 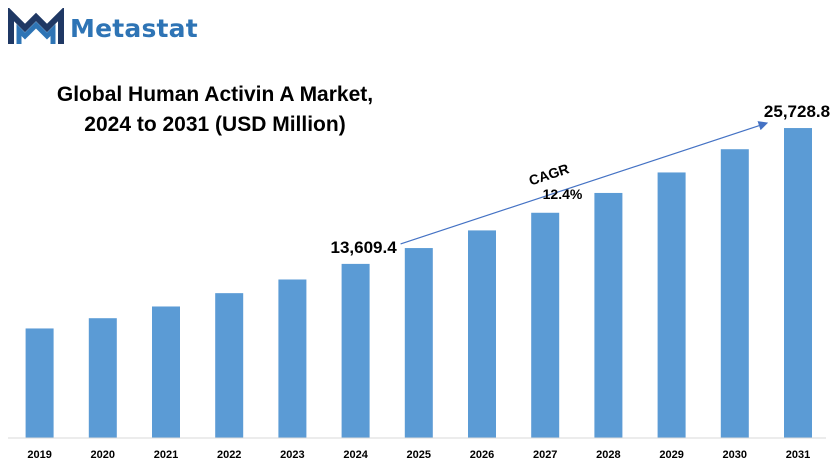 What do you see at coordinates (215, 124) in the screenshot?
I see `chart-title-line-2: 2024 to 2031 (USD Million)` at bounding box center [215, 124].